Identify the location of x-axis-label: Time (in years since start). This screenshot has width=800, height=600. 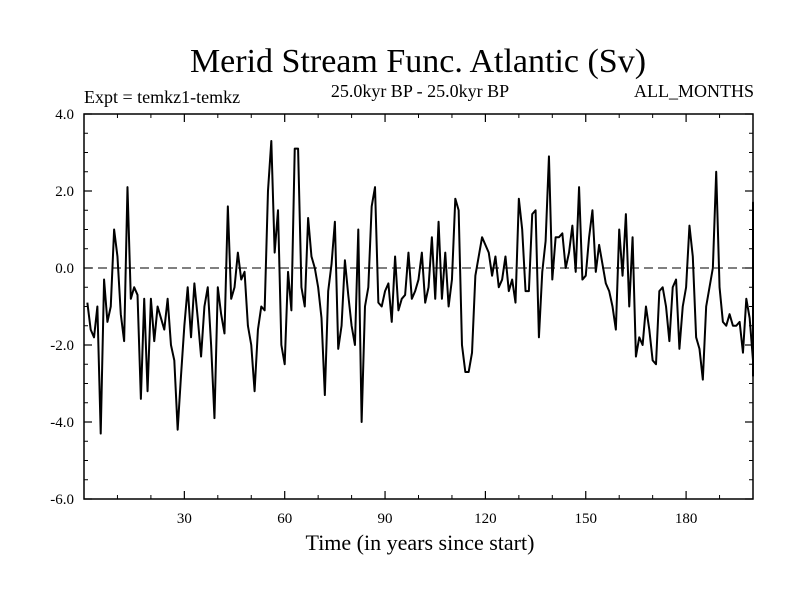
(420, 542).